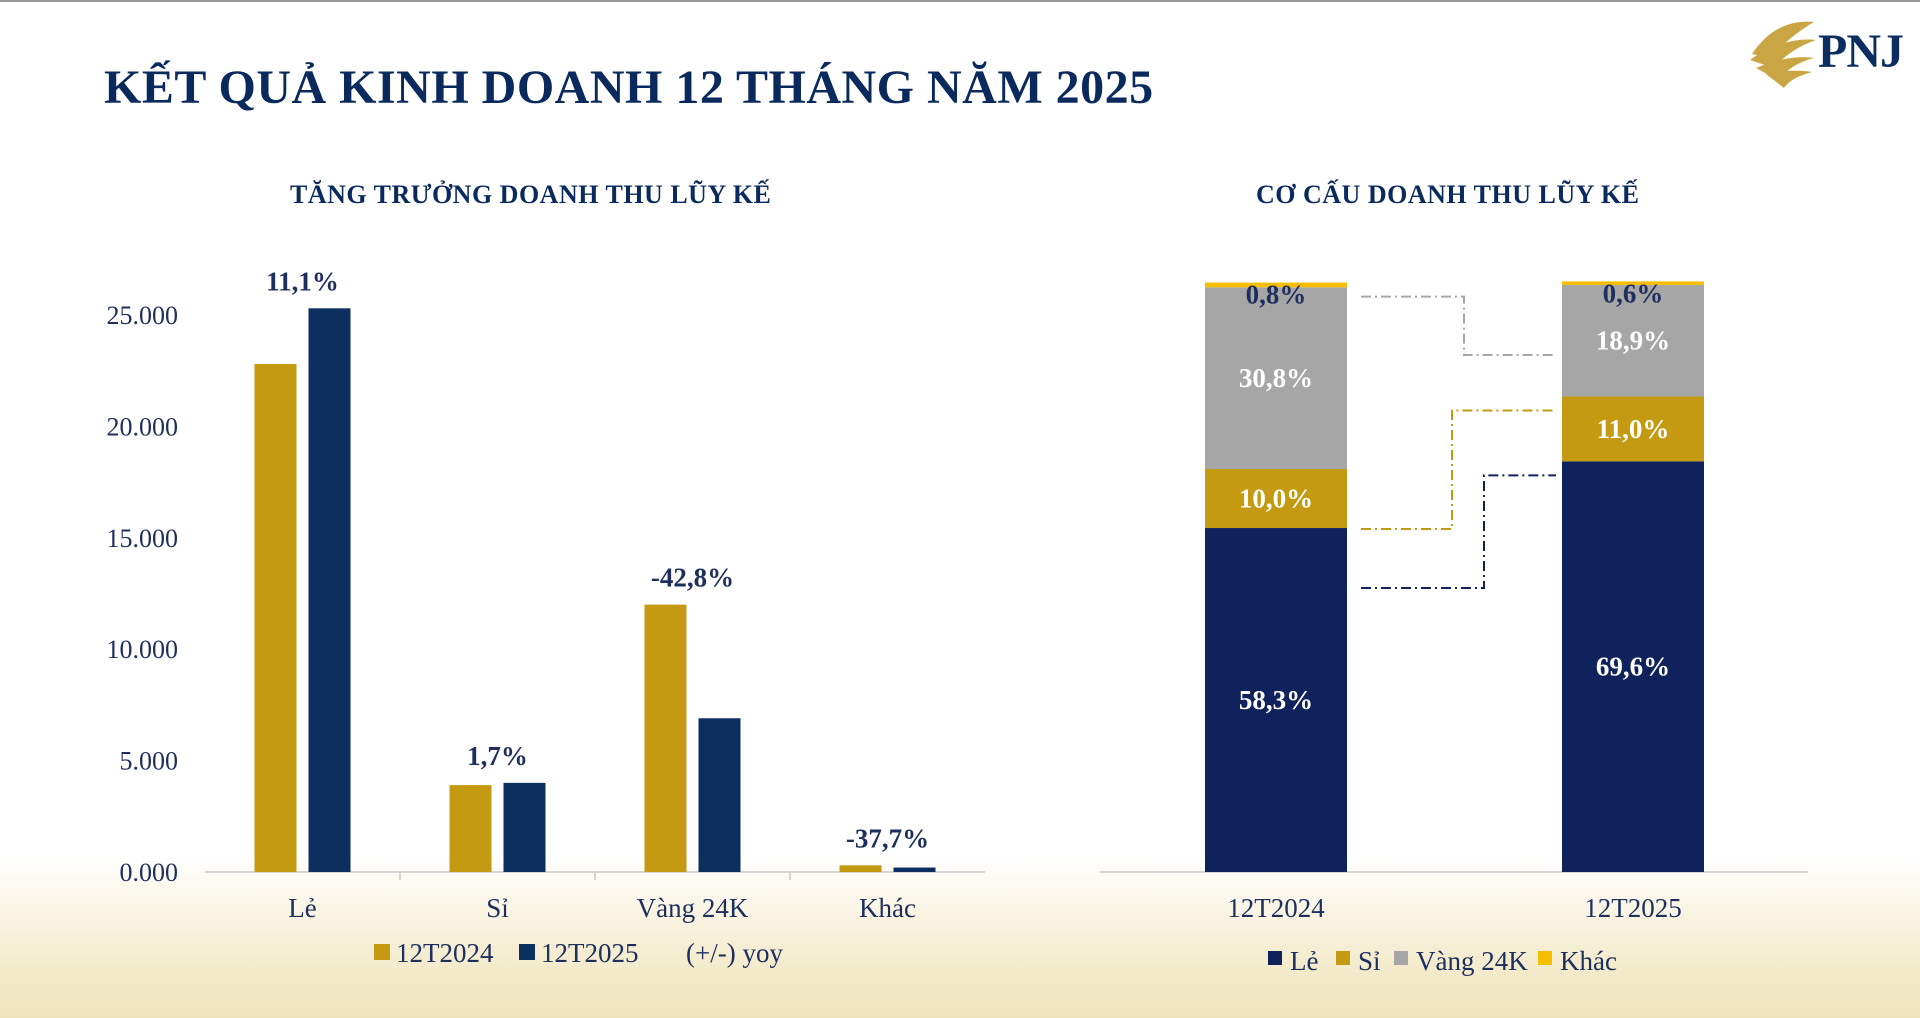 Image resolution: width=1920 pixels, height=1018 pixels. I want to click on yoy-growth-label: -37,7%, so click(887, 838).